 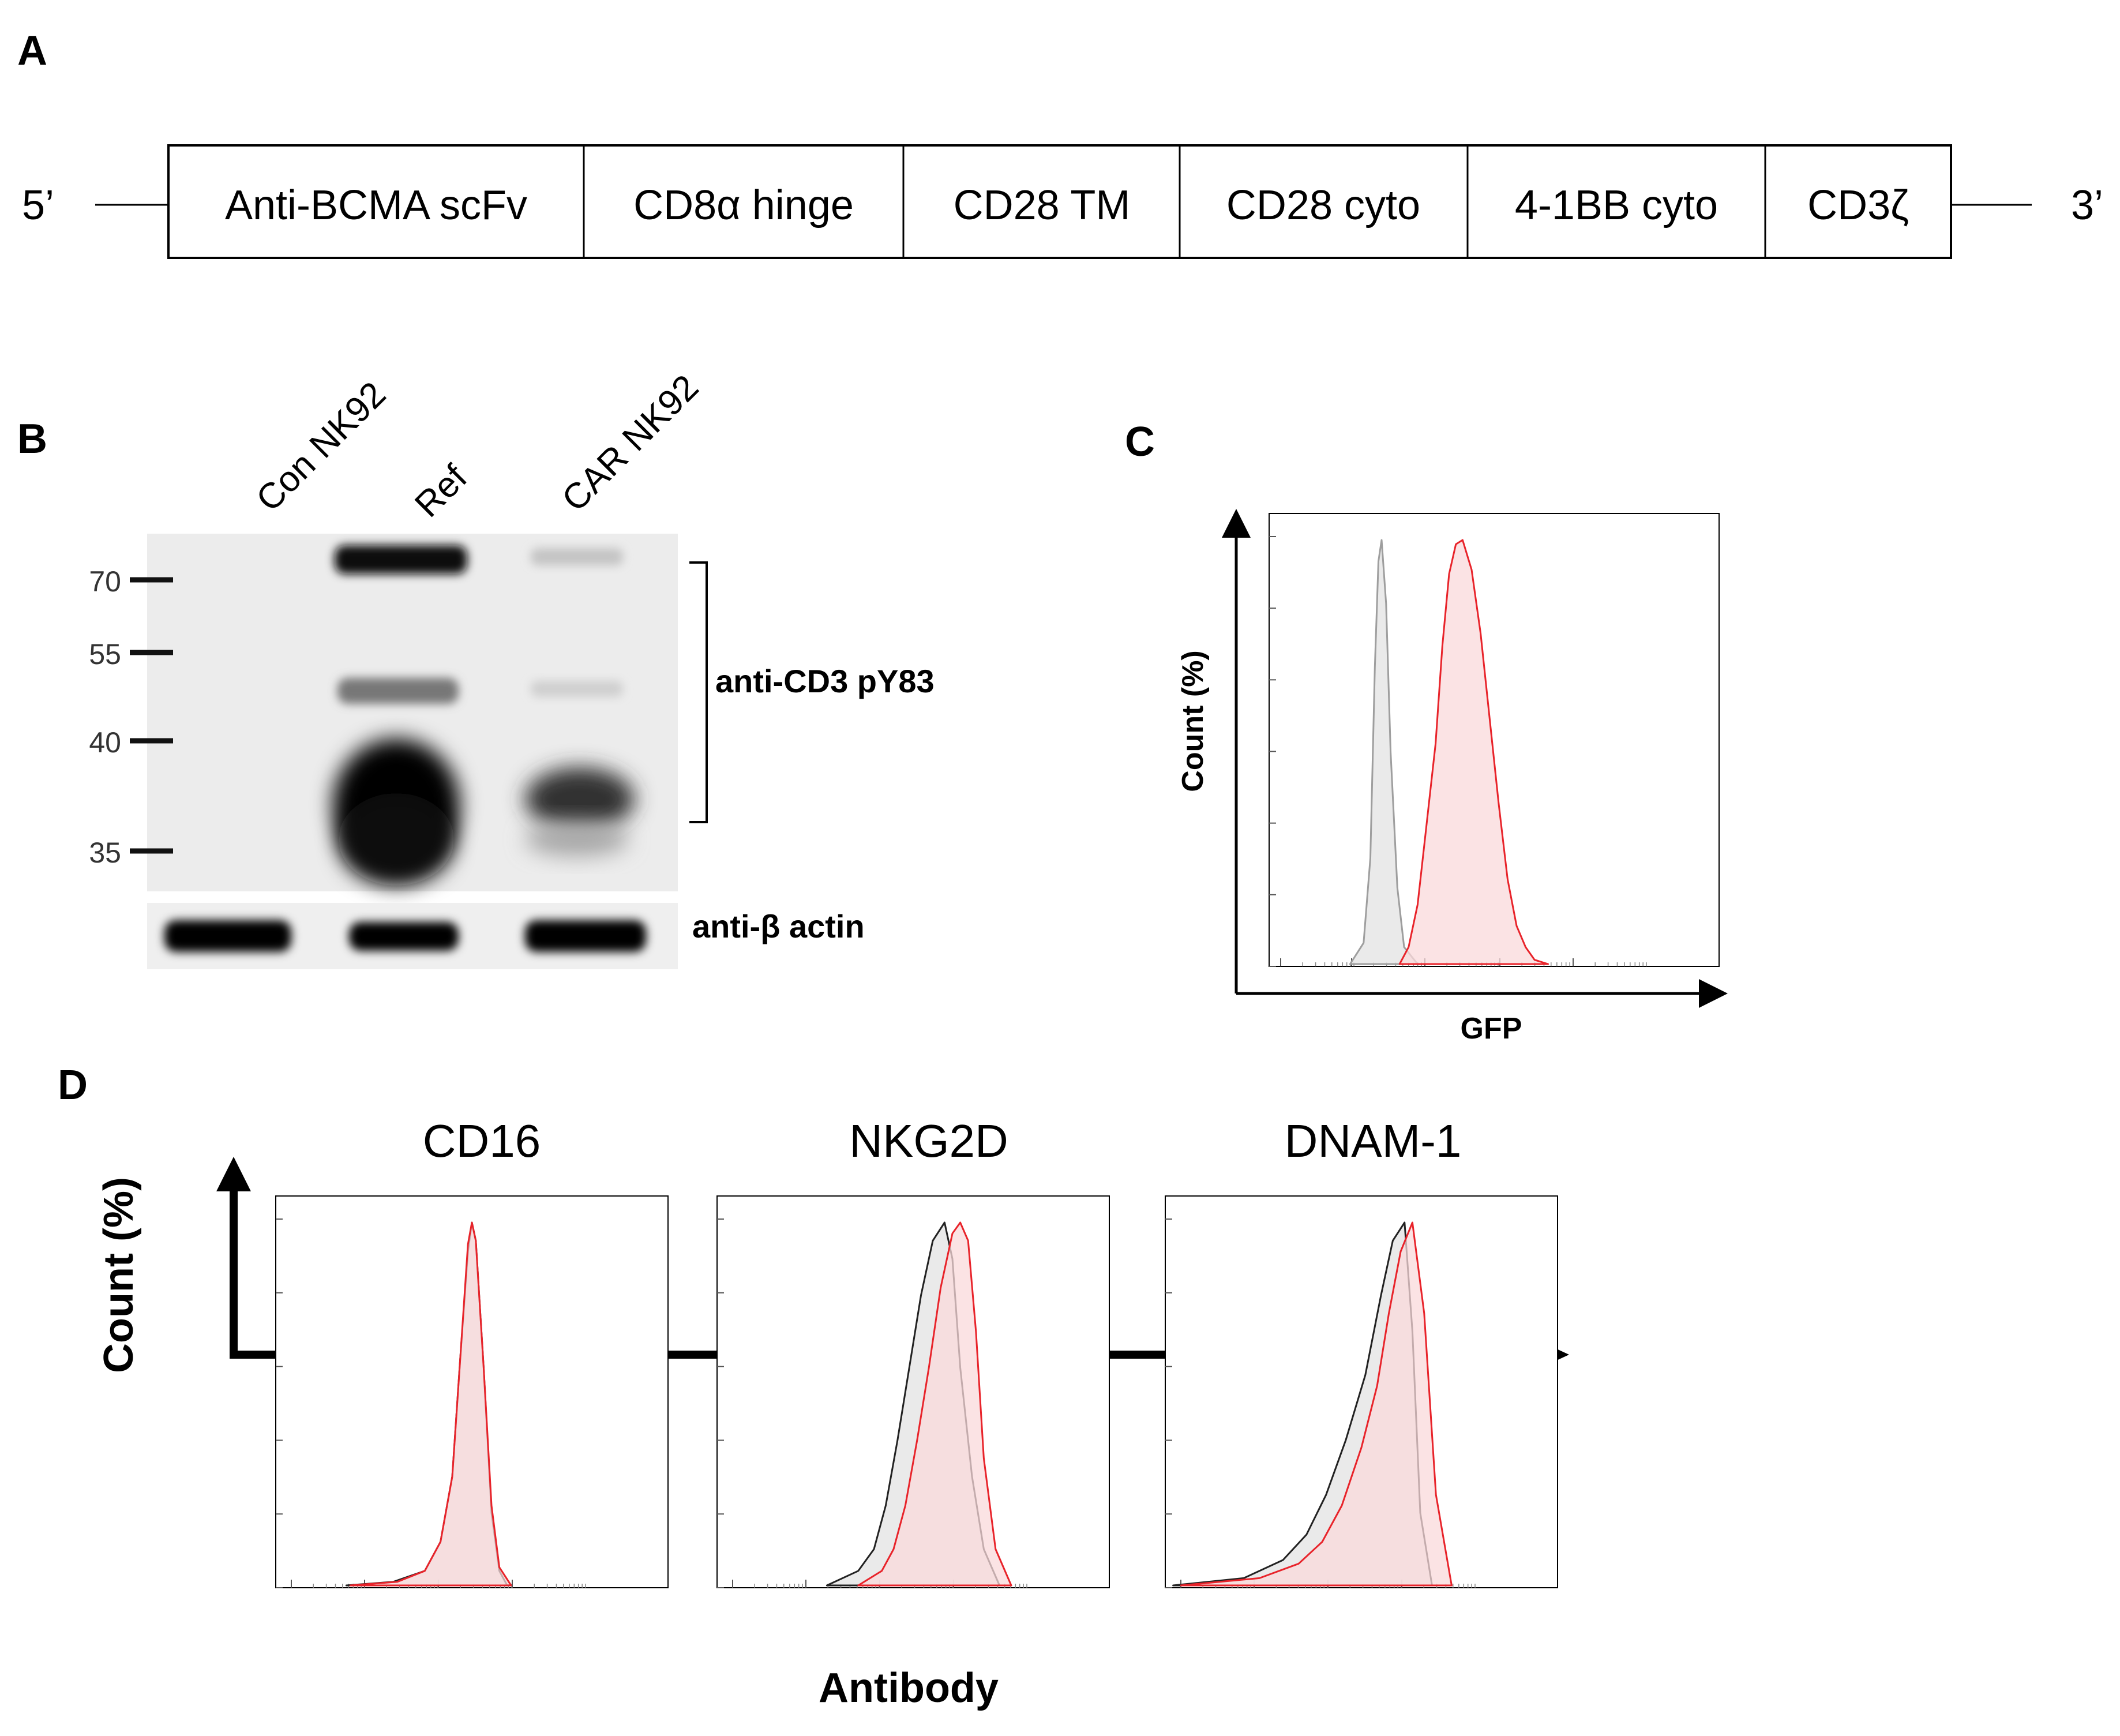 I want to click on bracket-label: anti-CD3 pY83, so click(x=825, y=681).